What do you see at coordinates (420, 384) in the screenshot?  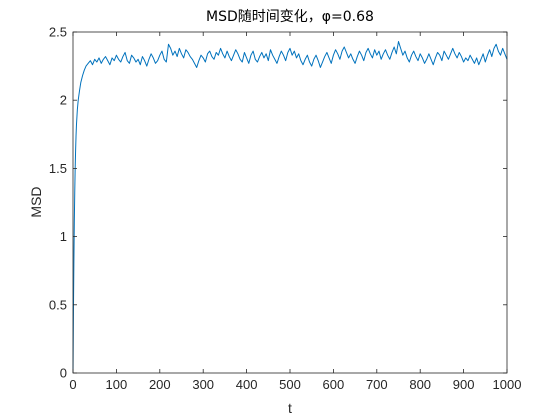 I see `x-tick-label: 800` at bounding box center [420, 384].